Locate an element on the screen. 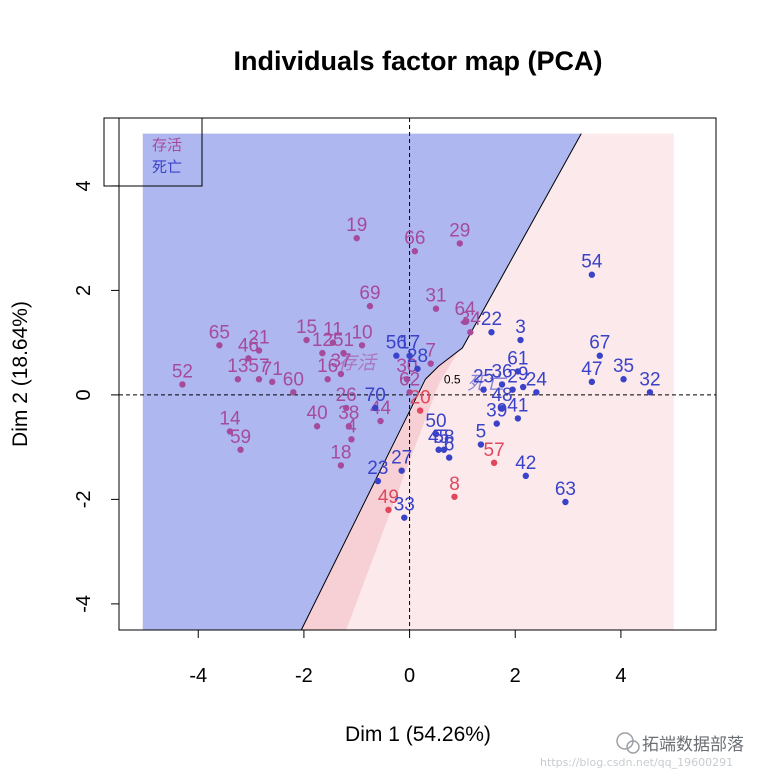 The image size is (778, 777). y-tick-label: -2 is located at coordinates (84, 499).